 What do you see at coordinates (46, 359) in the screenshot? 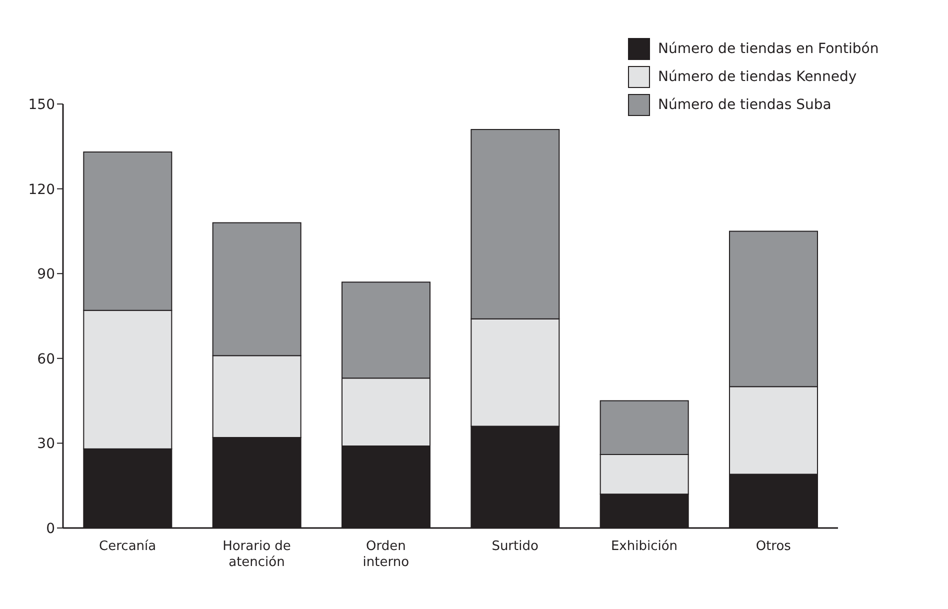
I see `y-tick-label: 60` at bounding box center [46, 359].